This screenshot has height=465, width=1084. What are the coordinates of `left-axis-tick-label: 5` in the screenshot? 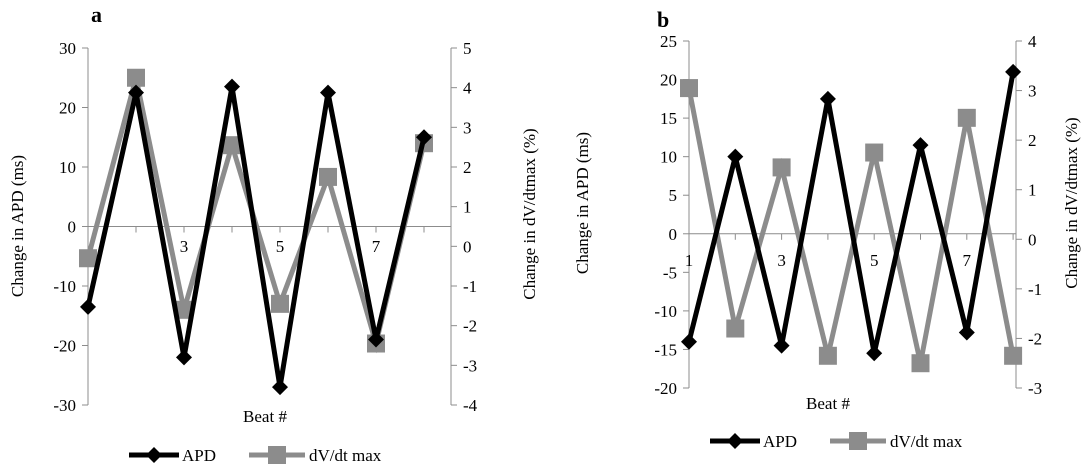 It's located at (673, 195).